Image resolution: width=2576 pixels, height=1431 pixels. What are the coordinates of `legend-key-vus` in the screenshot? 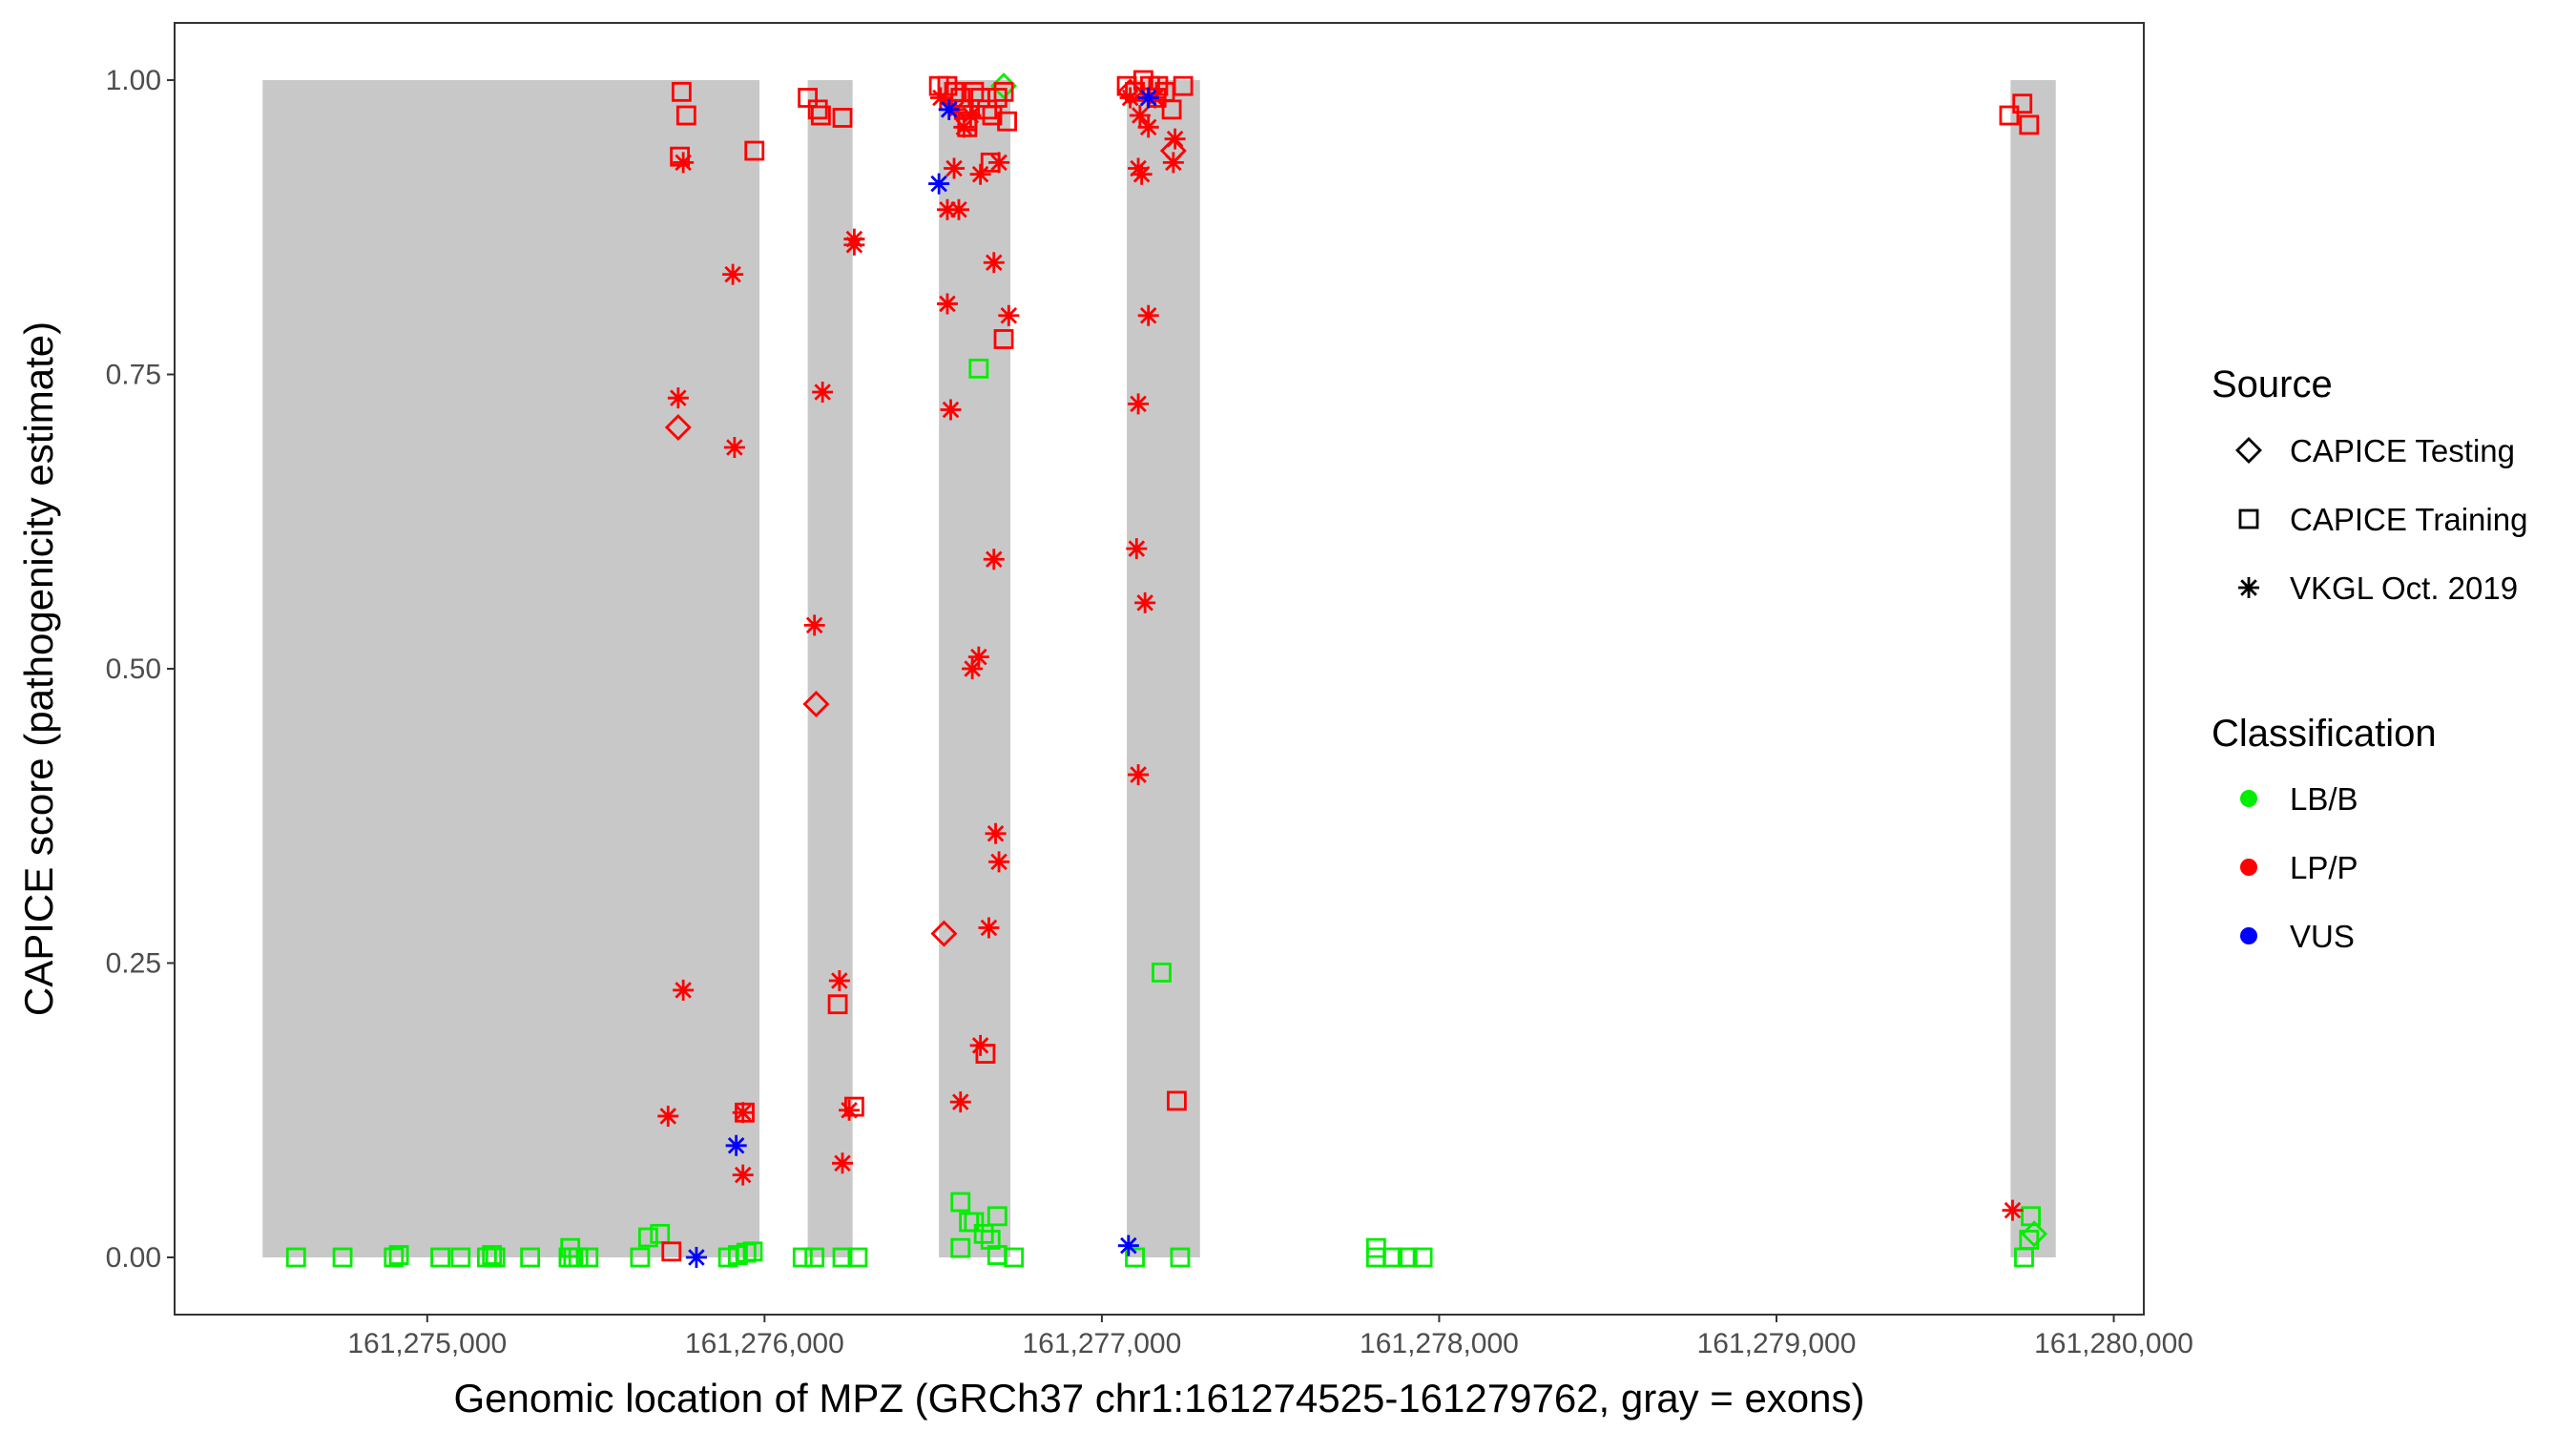 It's located at (2248, 936).